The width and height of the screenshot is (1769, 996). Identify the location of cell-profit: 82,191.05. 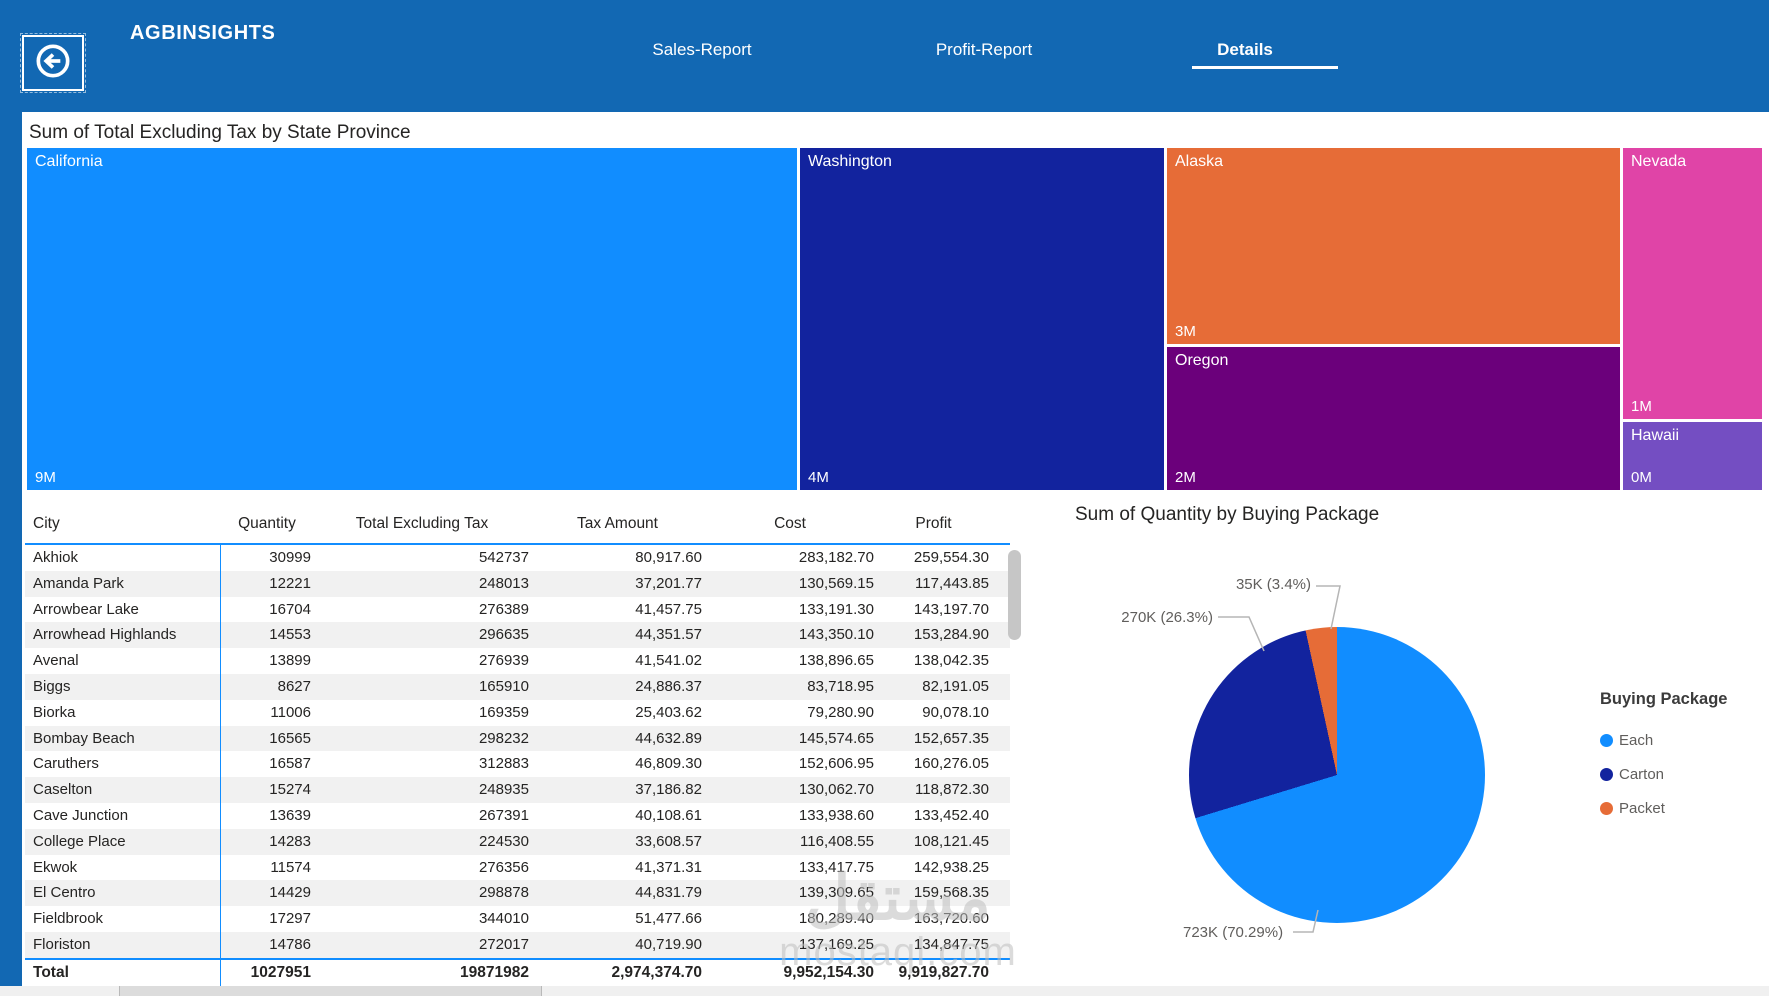
(955, 686).